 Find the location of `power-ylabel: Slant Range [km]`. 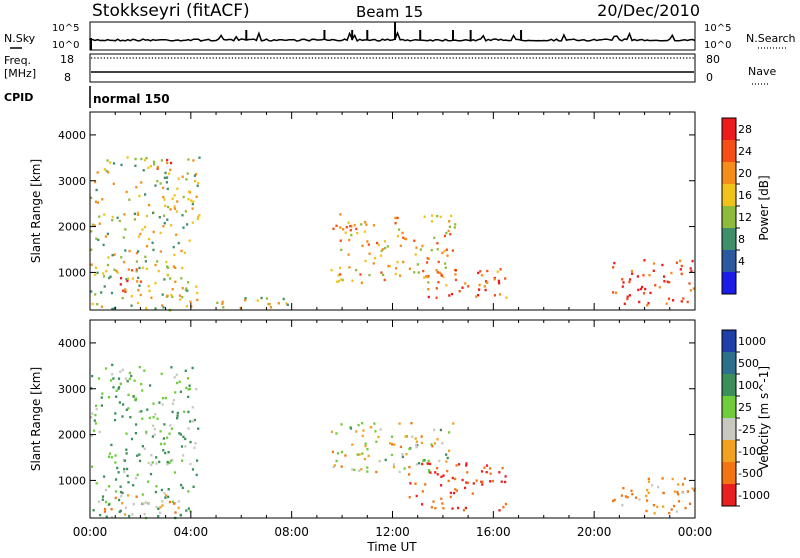

power-ylabel: Slant Range [km] is located at coordinates (36, 211).